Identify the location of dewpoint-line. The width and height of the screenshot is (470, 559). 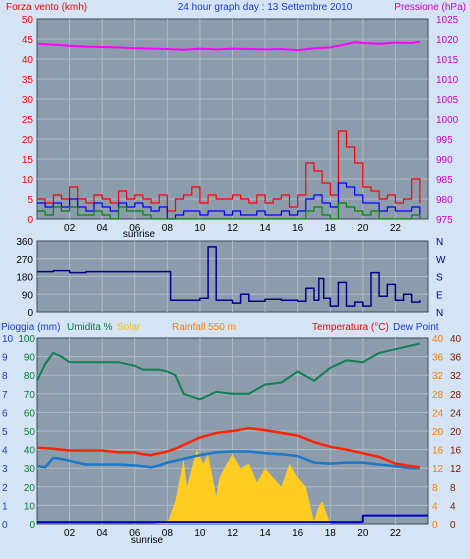
(228, 460).